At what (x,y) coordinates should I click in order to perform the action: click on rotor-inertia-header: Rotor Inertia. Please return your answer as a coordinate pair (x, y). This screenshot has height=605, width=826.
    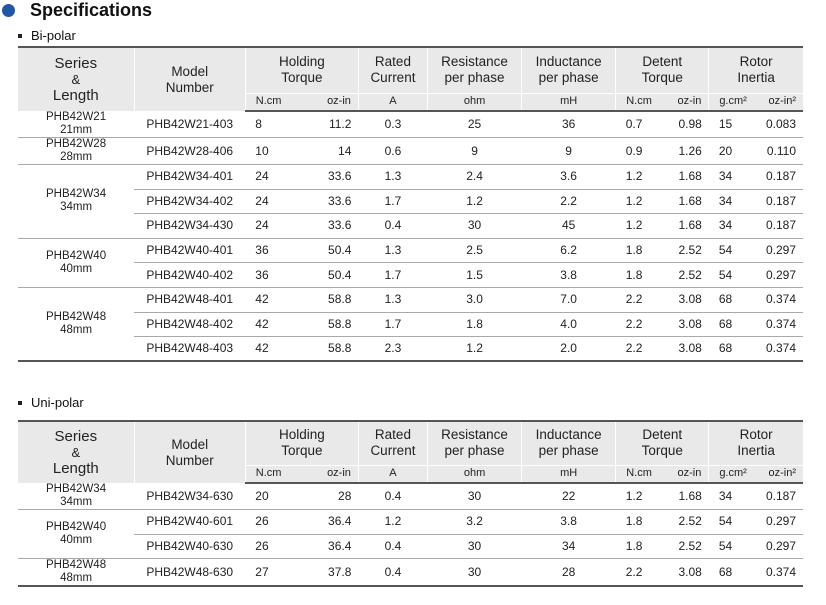
    Looking at the image, I should click on (755, 442).